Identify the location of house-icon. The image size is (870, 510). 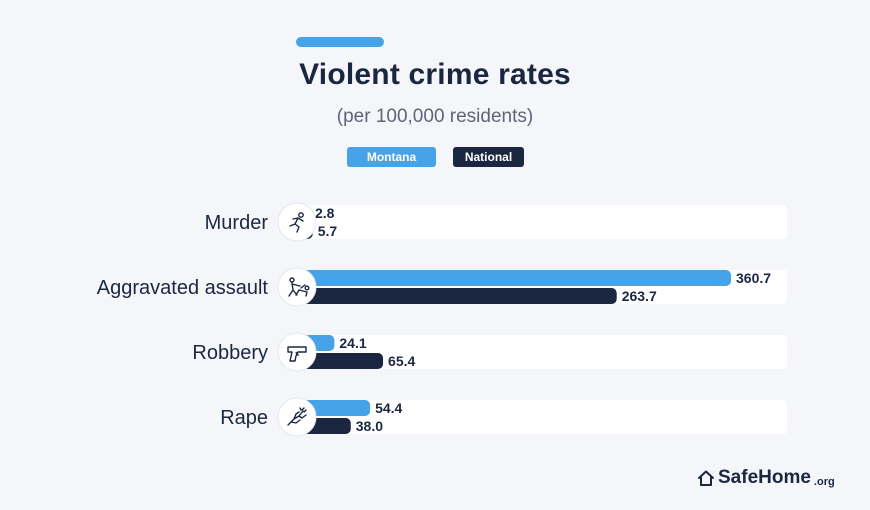
(706, 478).